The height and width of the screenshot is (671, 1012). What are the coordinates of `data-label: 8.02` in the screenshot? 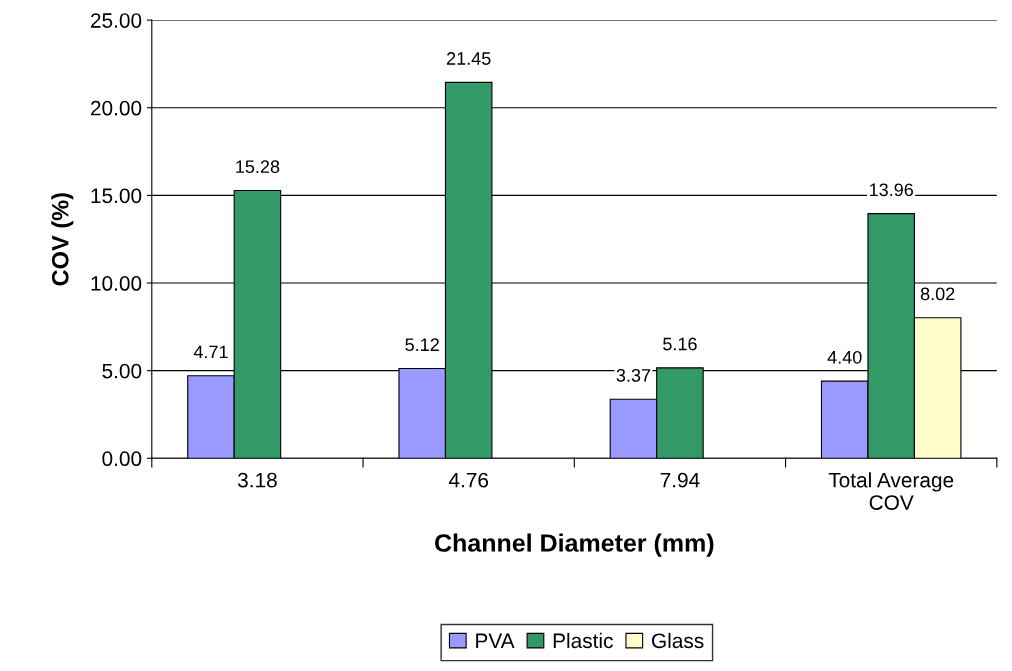 It's located at (937, 294).